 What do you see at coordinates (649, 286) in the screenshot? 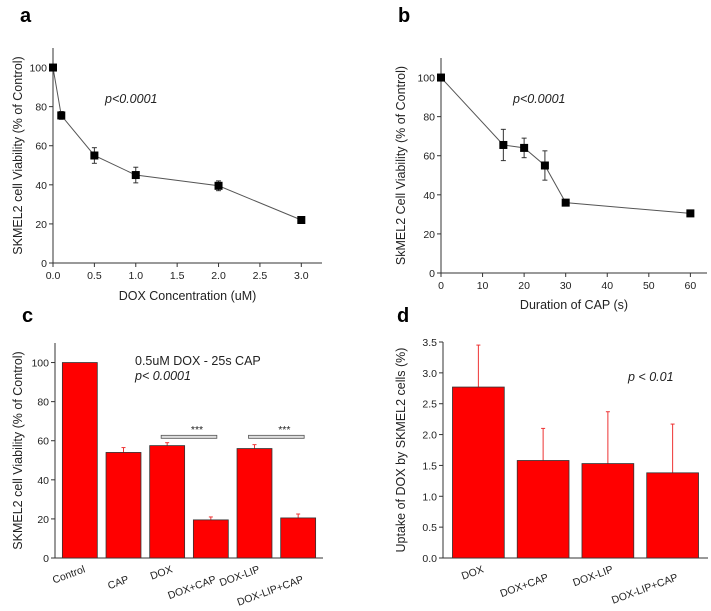
I see `x-tick-label: 50` at bounding box center [649, 286].